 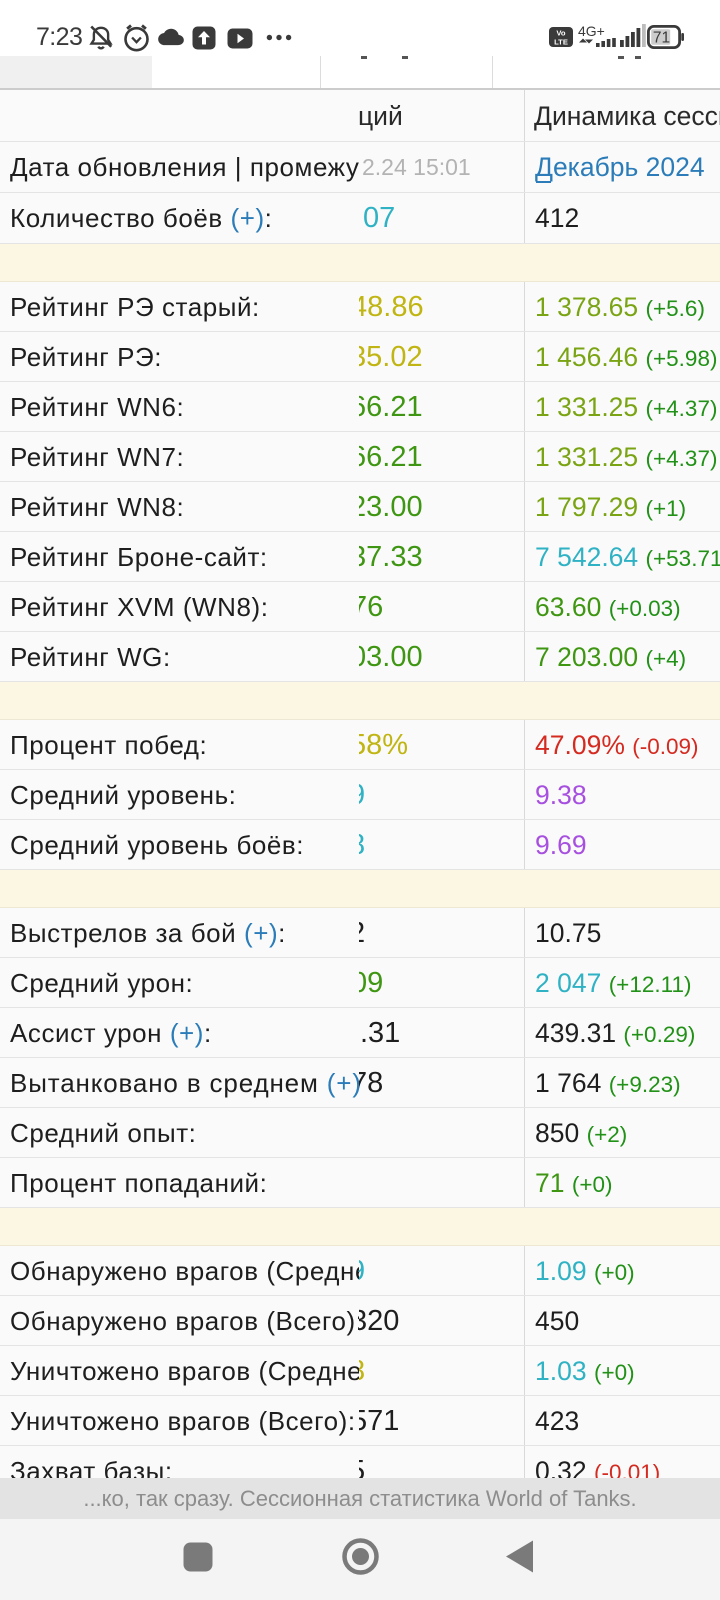 I want to click on svg-text: 71, so click(x=661, y=37).